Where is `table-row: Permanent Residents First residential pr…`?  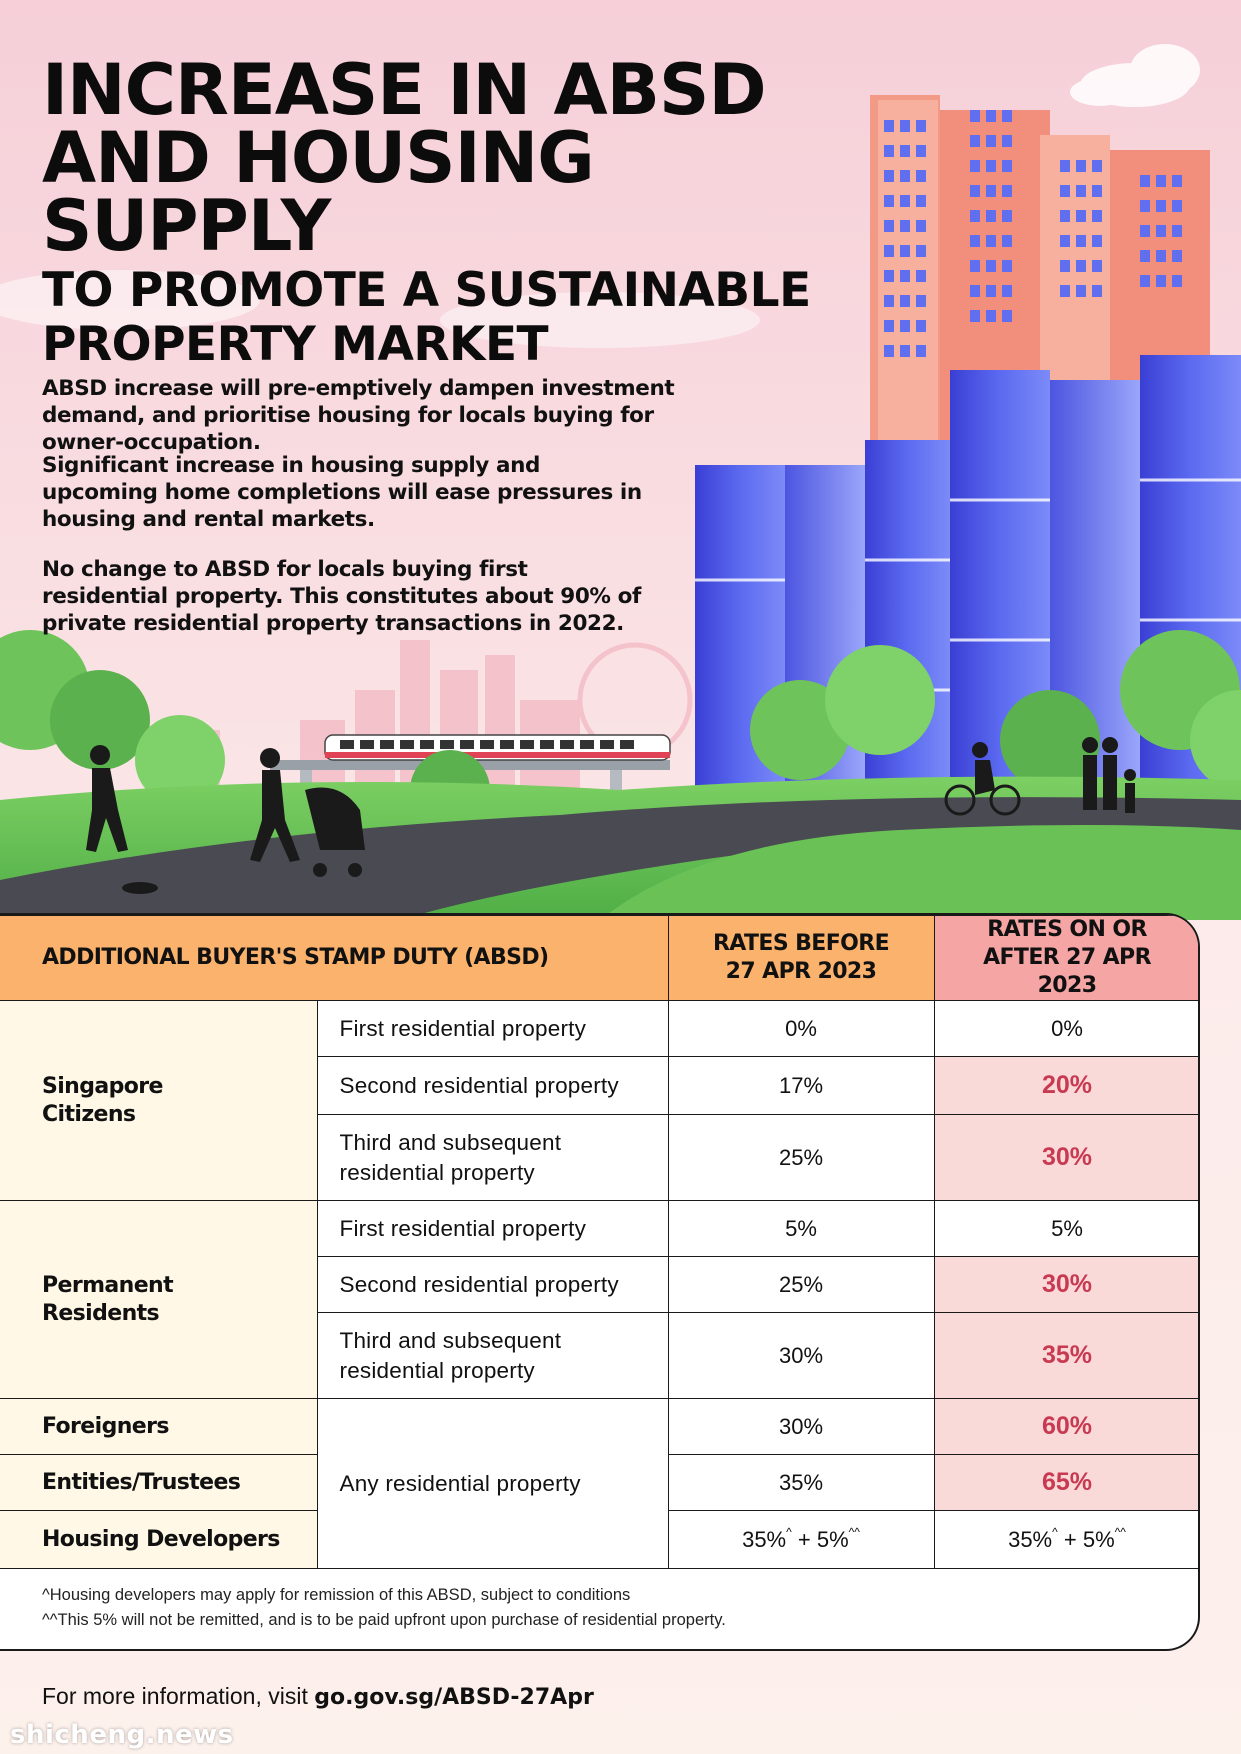
table-row: Permanent Residents First residential pr… is located at coordinates (599, 1299).